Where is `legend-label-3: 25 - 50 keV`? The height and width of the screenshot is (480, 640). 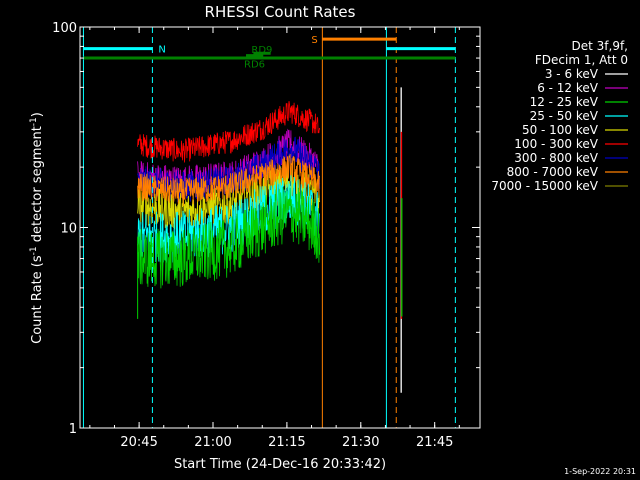
legend-label-3: 25 - 50 keV is located at coordinates (564, 116).